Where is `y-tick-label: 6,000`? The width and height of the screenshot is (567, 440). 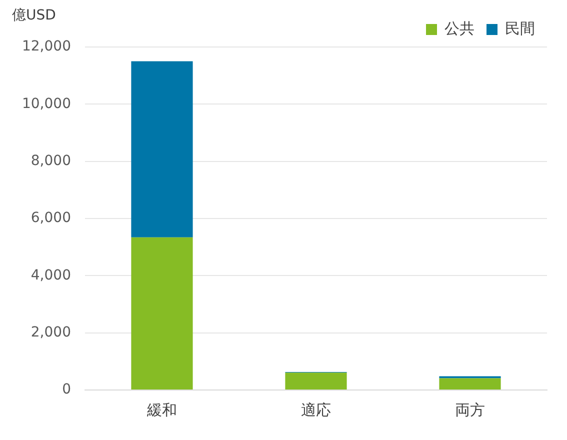
y-tick-label: 6,000 is located at coordinates (50, 218).